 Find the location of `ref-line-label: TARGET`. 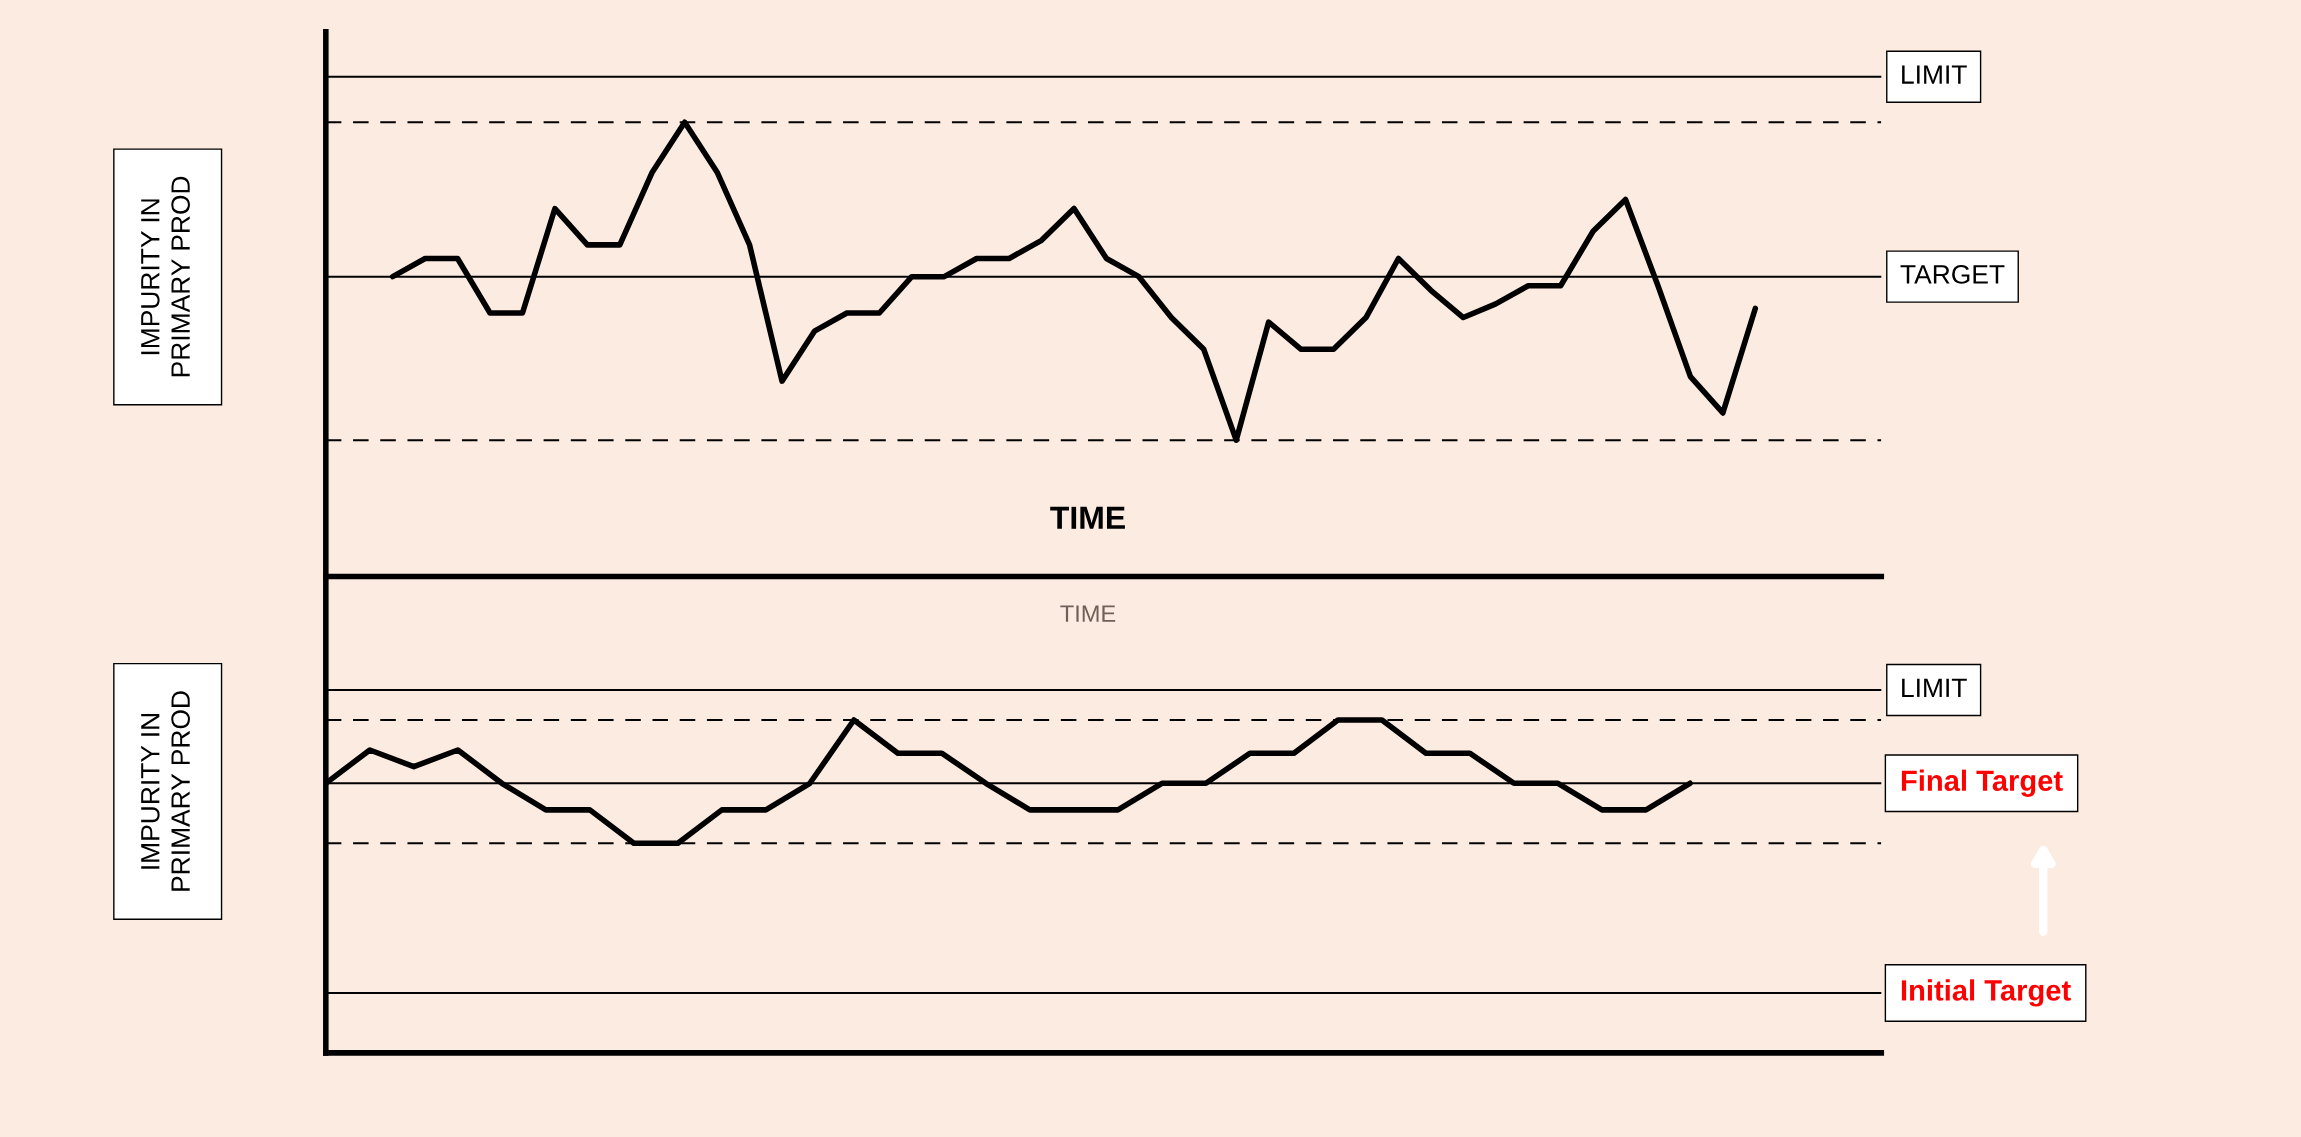

ref-line-label: TARGET is located at coordinates (1952, 274).